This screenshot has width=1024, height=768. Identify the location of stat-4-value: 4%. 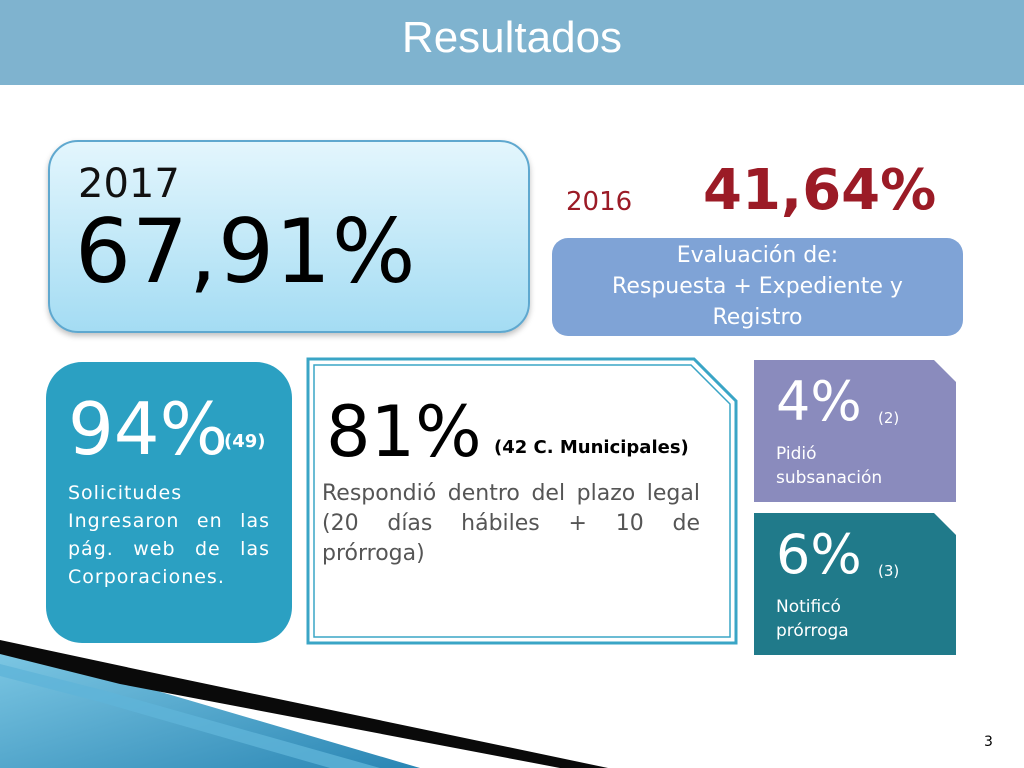
(819, 401).